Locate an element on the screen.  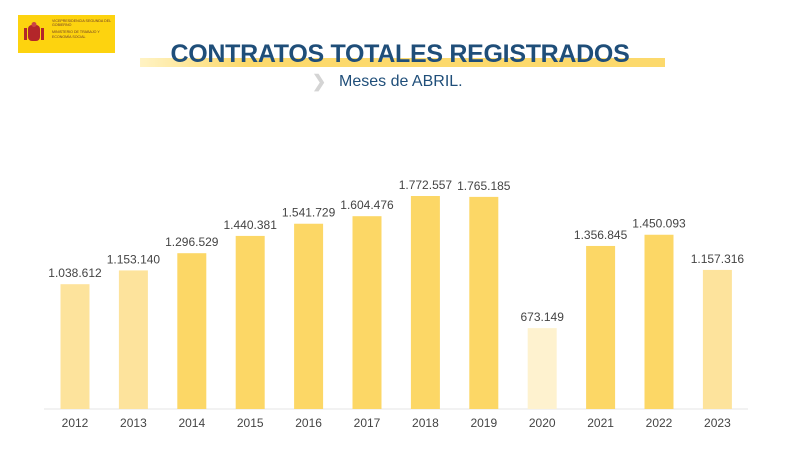
data-label-2015: 1.440.381 is located at coordinates (251, 225).